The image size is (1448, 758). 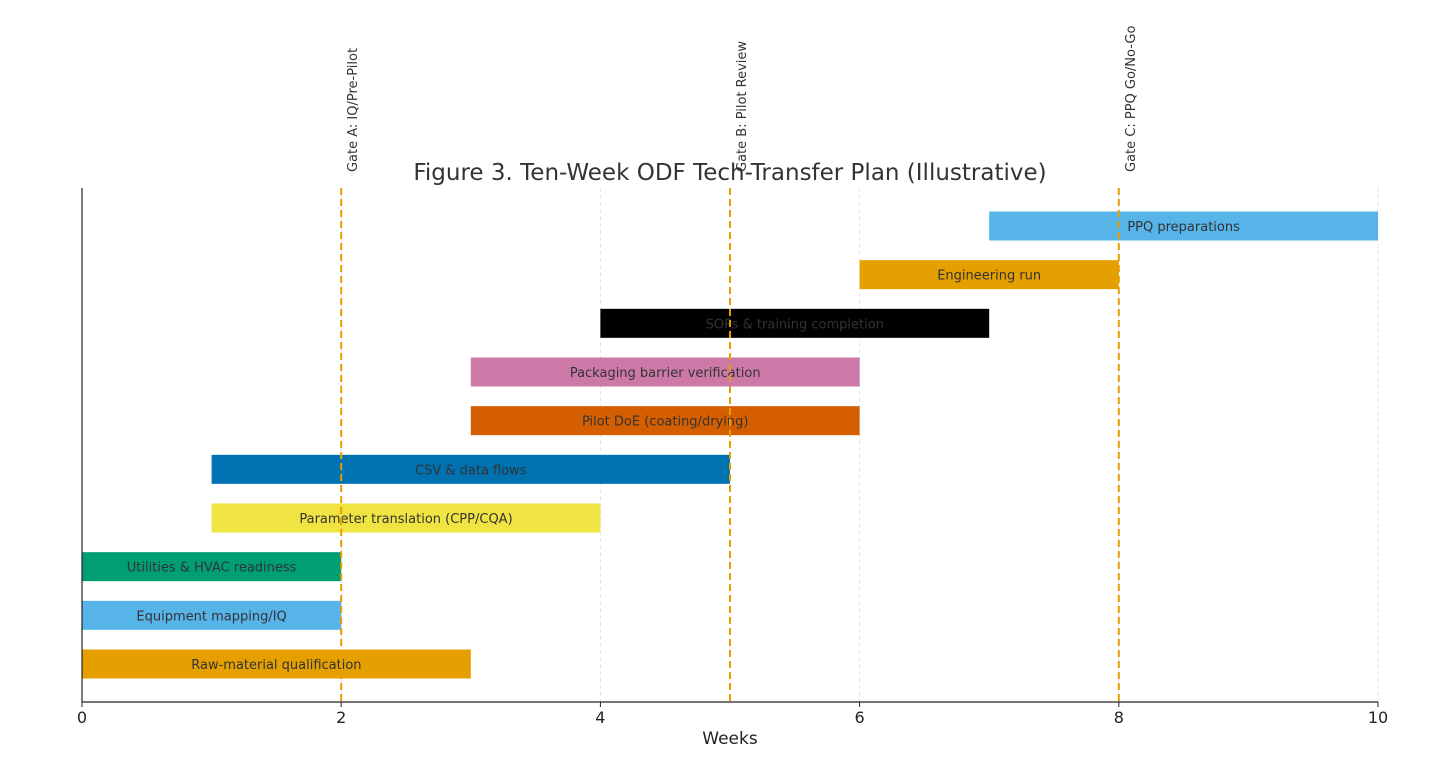 I want to click on task-label: Packaging barrier verification, so click(x=665, y=373).